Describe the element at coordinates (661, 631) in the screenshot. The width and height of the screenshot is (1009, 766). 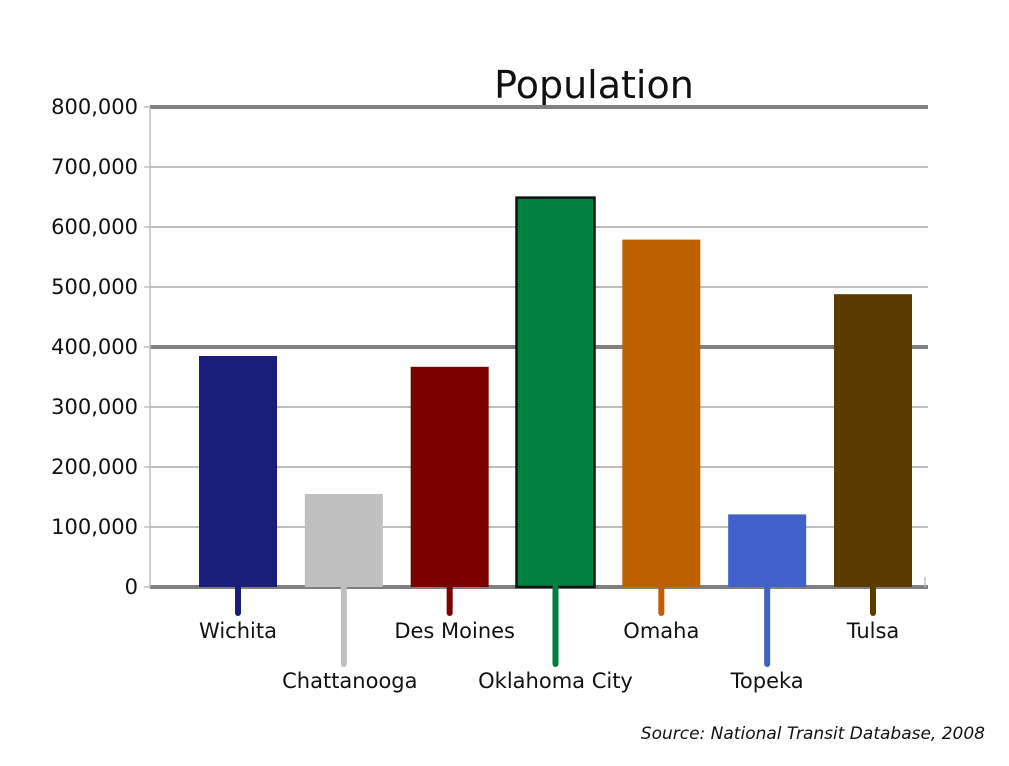
I see `x-tick-label: Omaha` at that location.